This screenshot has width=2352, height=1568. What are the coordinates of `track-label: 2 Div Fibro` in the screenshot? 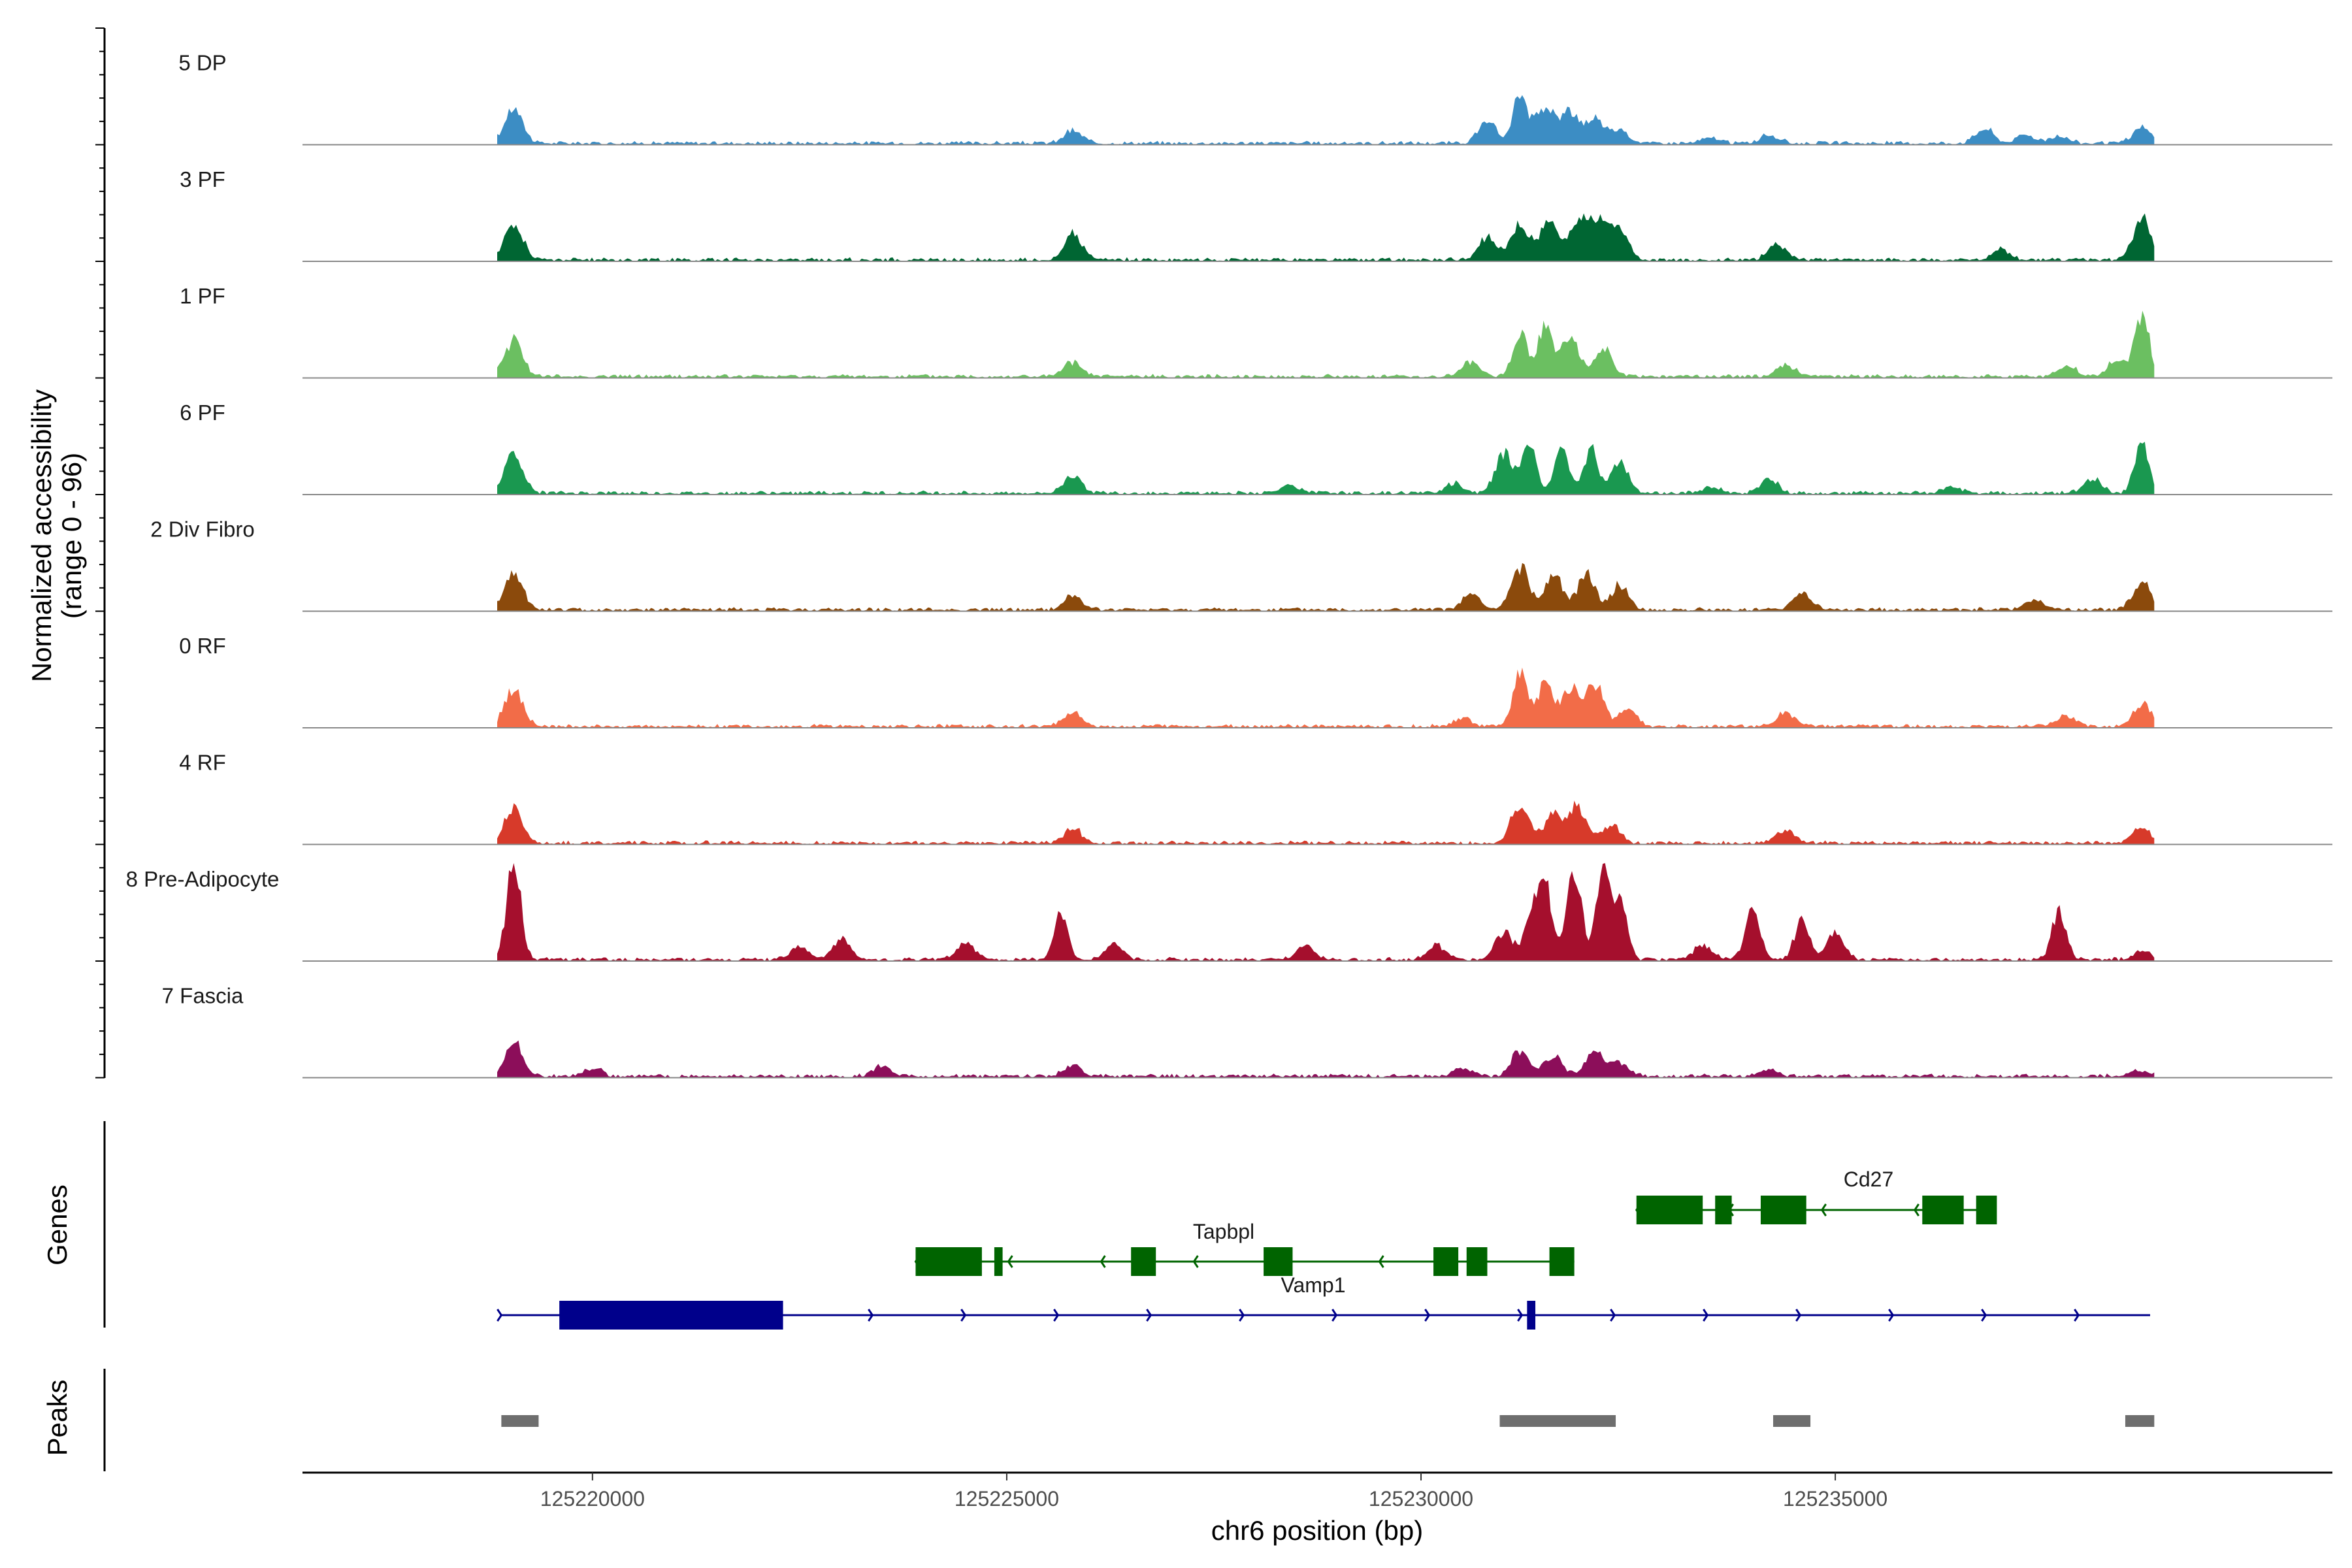 It's located at (202, 529).